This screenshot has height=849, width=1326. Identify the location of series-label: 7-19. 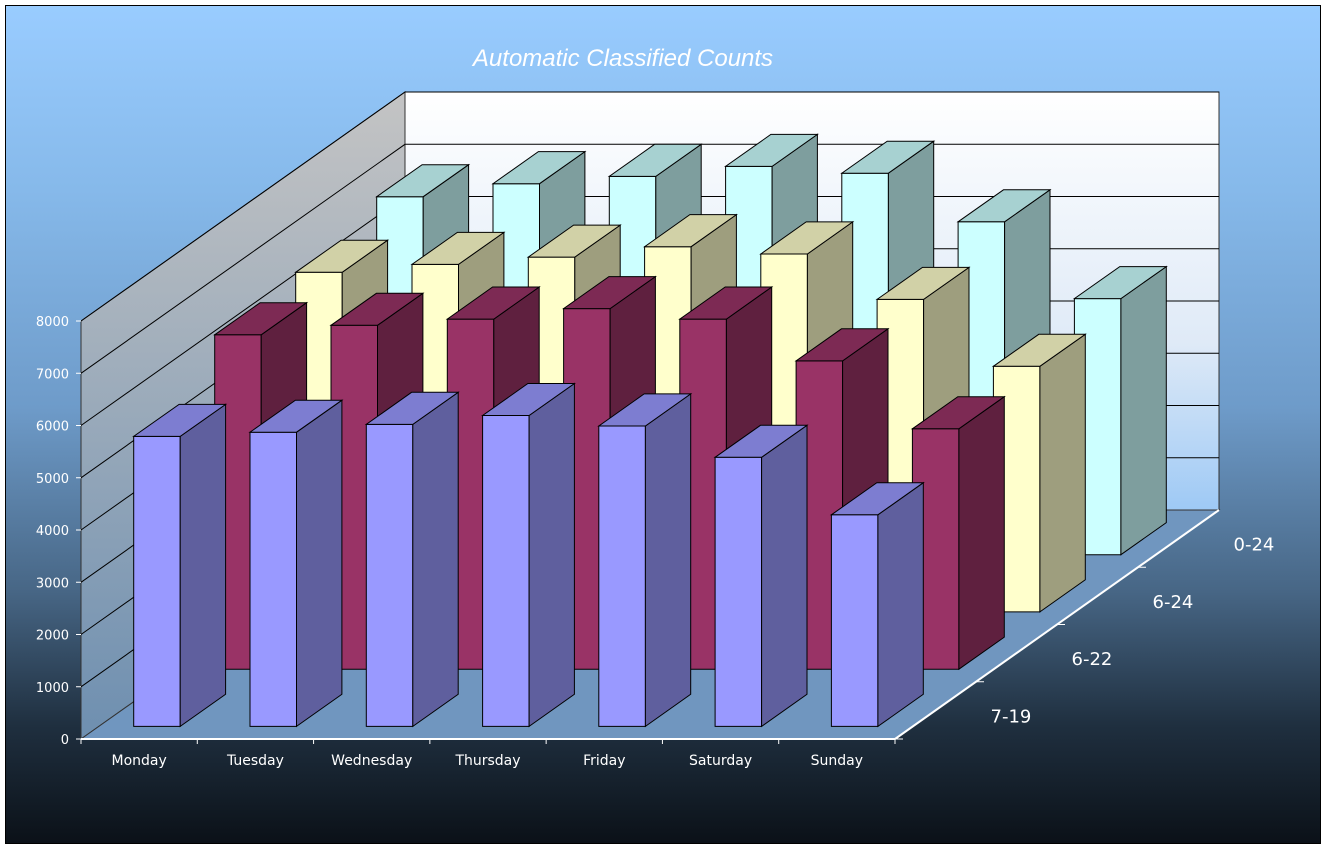
(1011, 716).